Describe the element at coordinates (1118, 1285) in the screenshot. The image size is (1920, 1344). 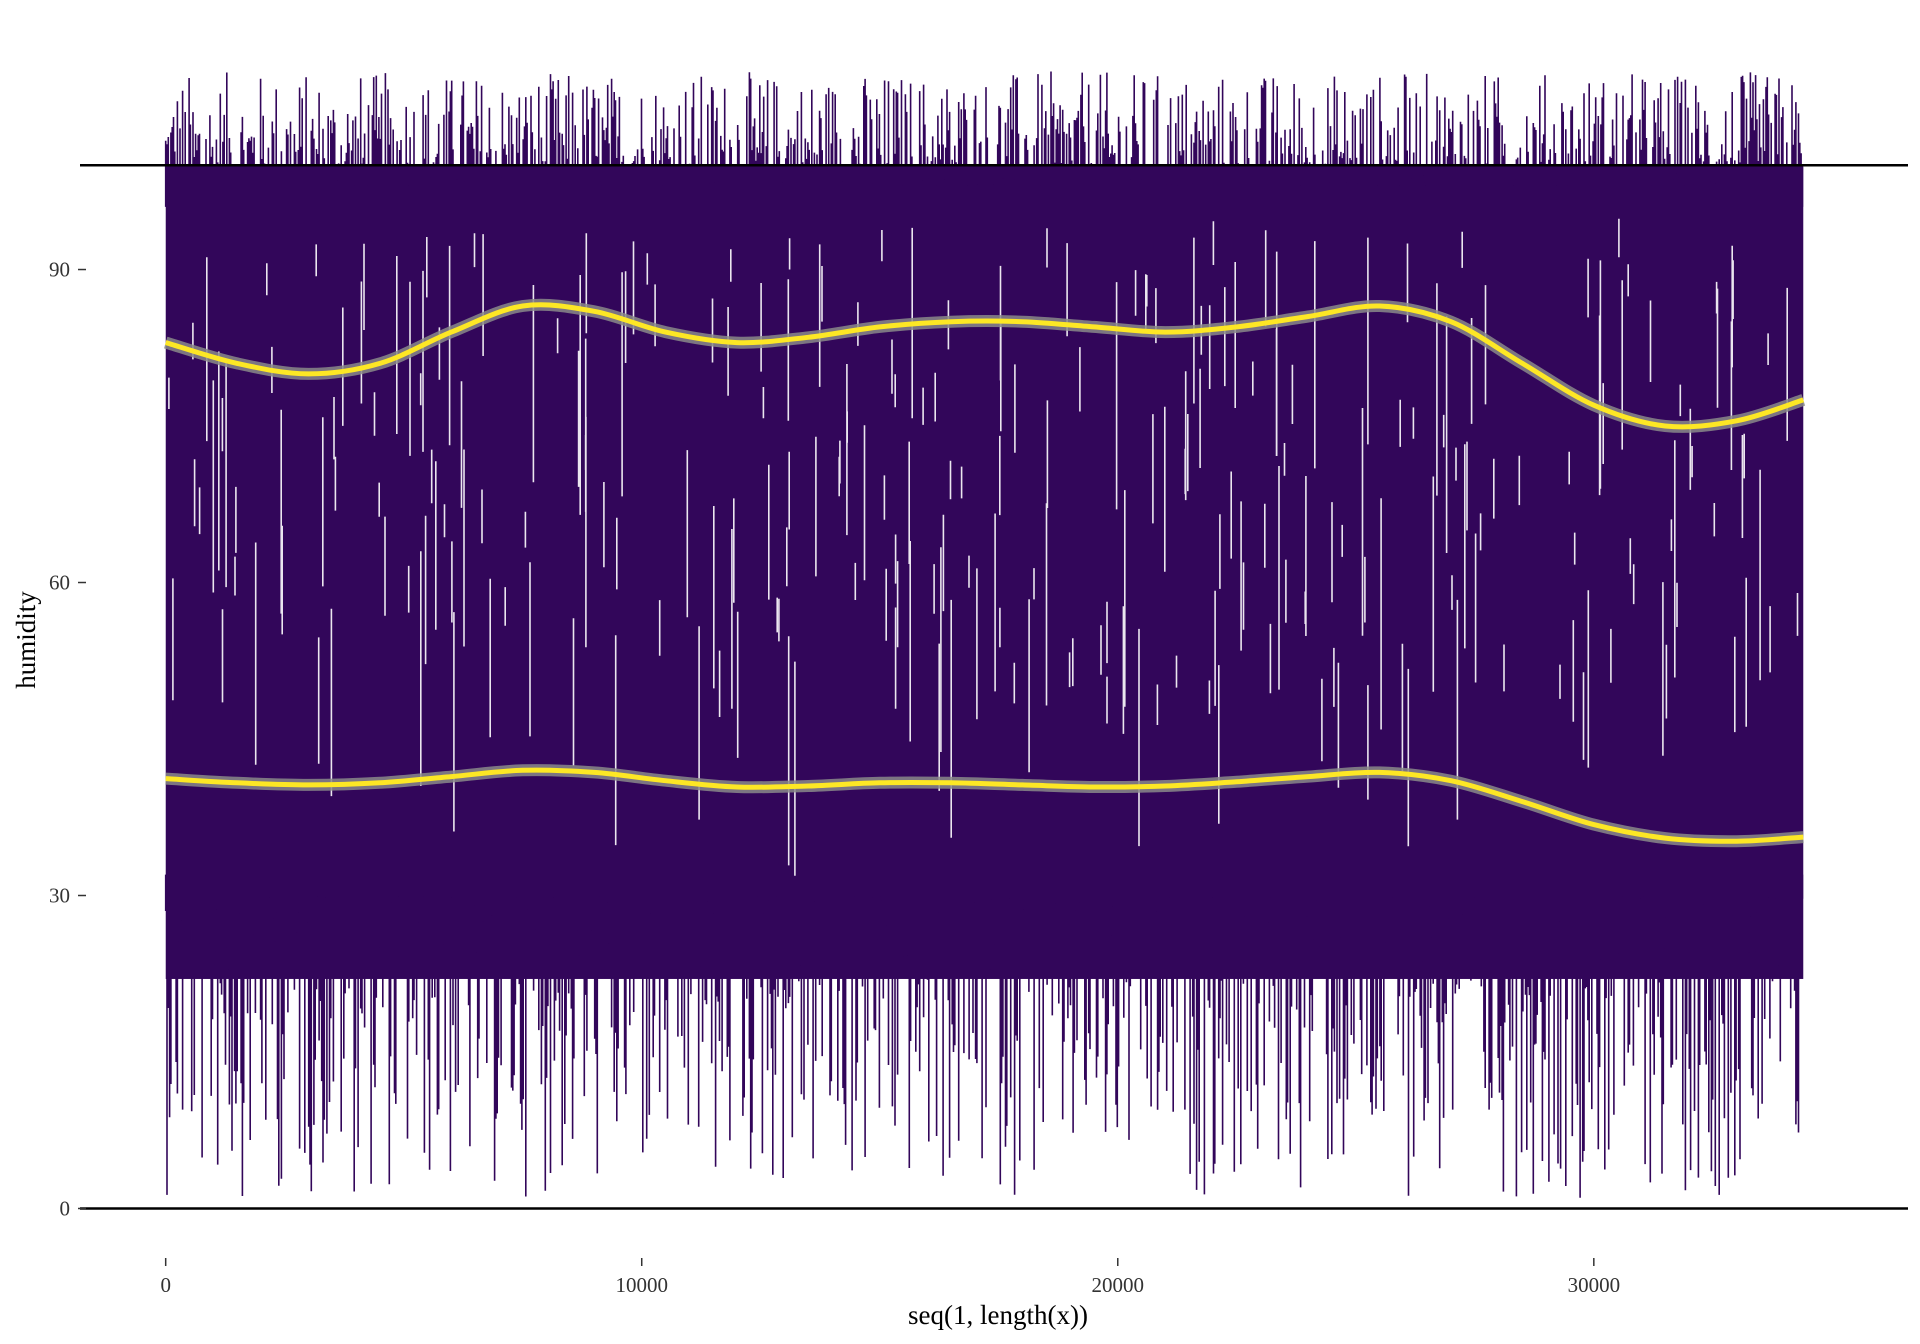
I see `x-tick-label-20000: 20000` at that location.